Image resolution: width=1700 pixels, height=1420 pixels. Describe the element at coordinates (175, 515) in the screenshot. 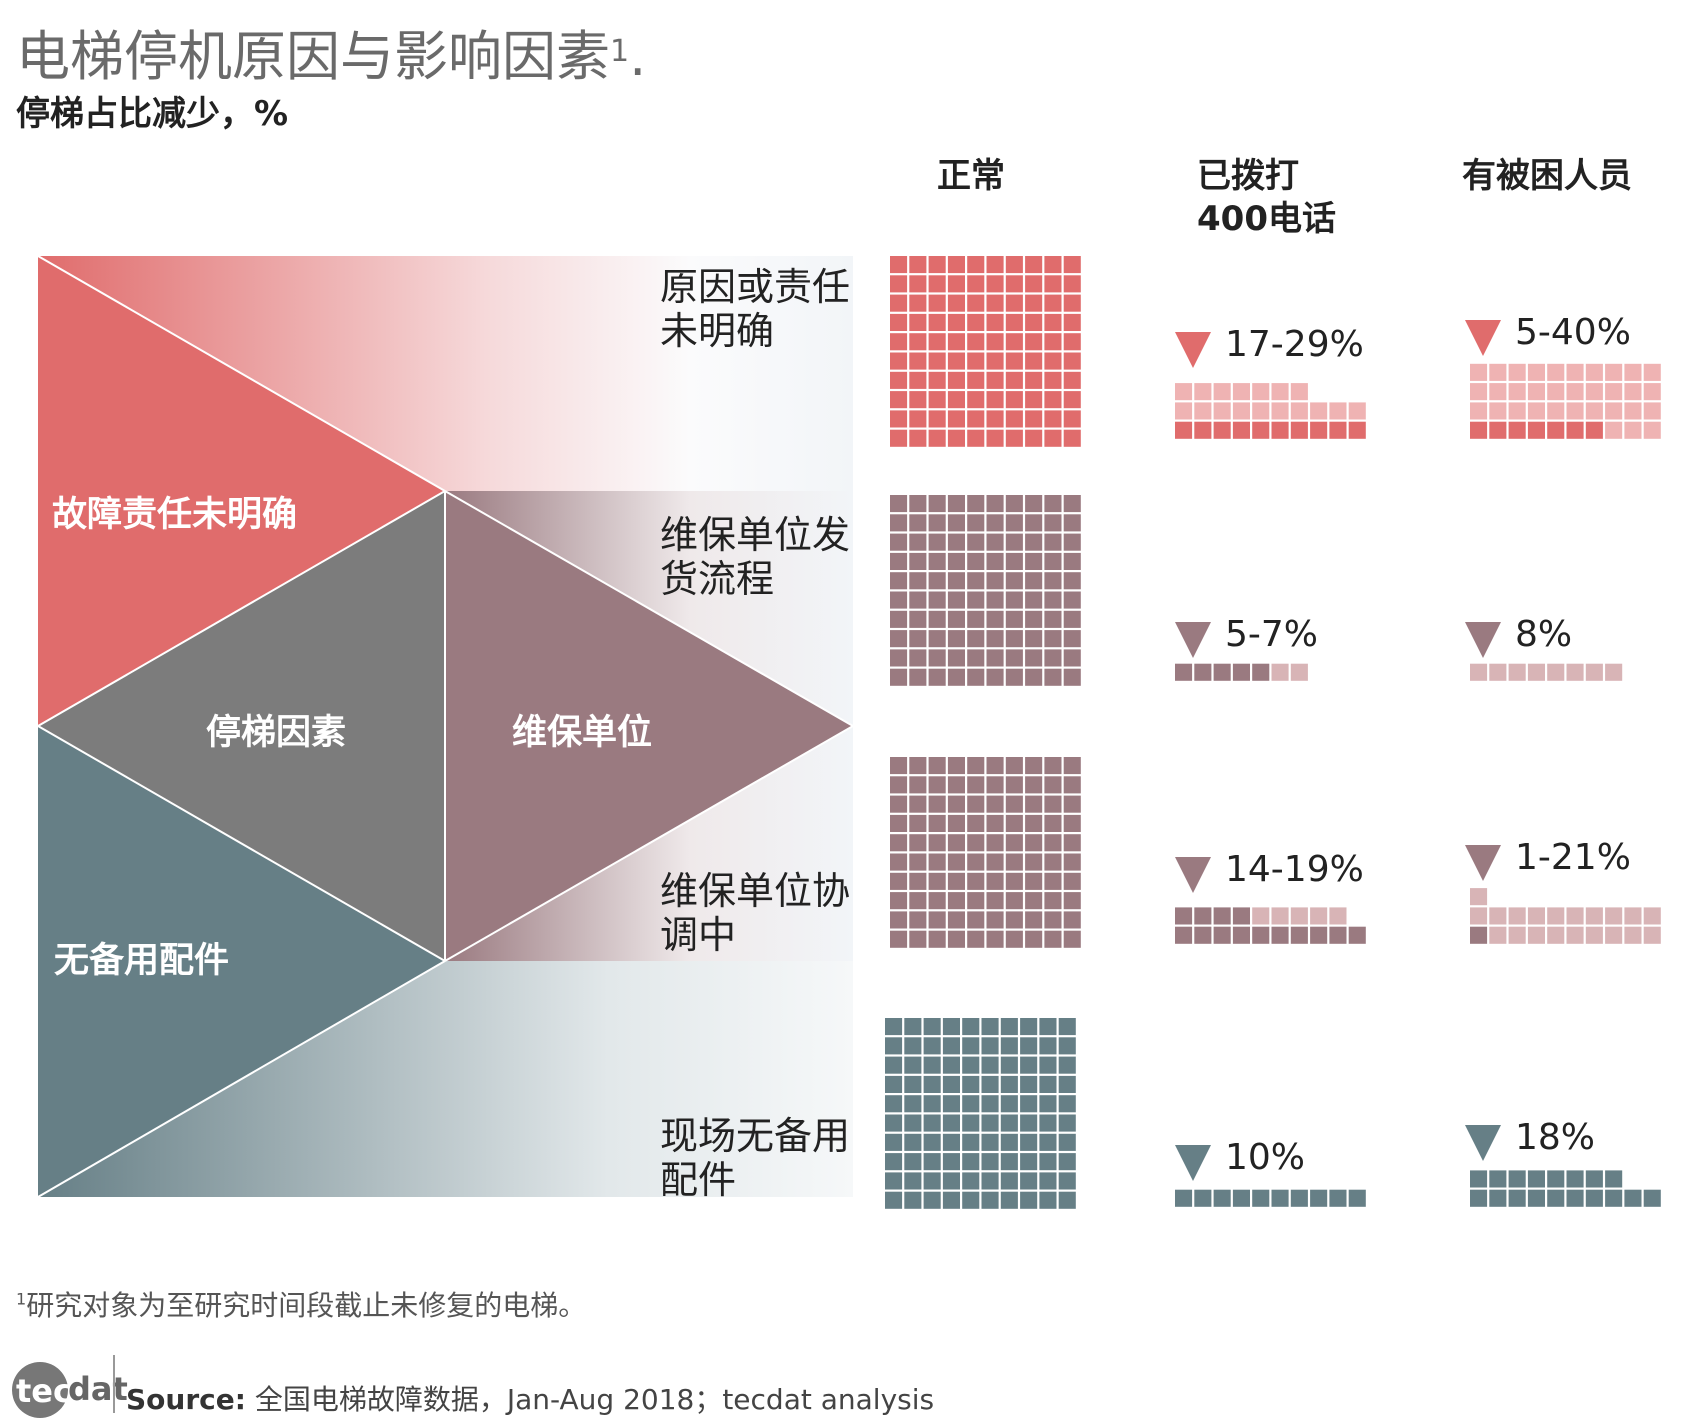

I see `triangle-label-top: 故障责任未明确` at that location.